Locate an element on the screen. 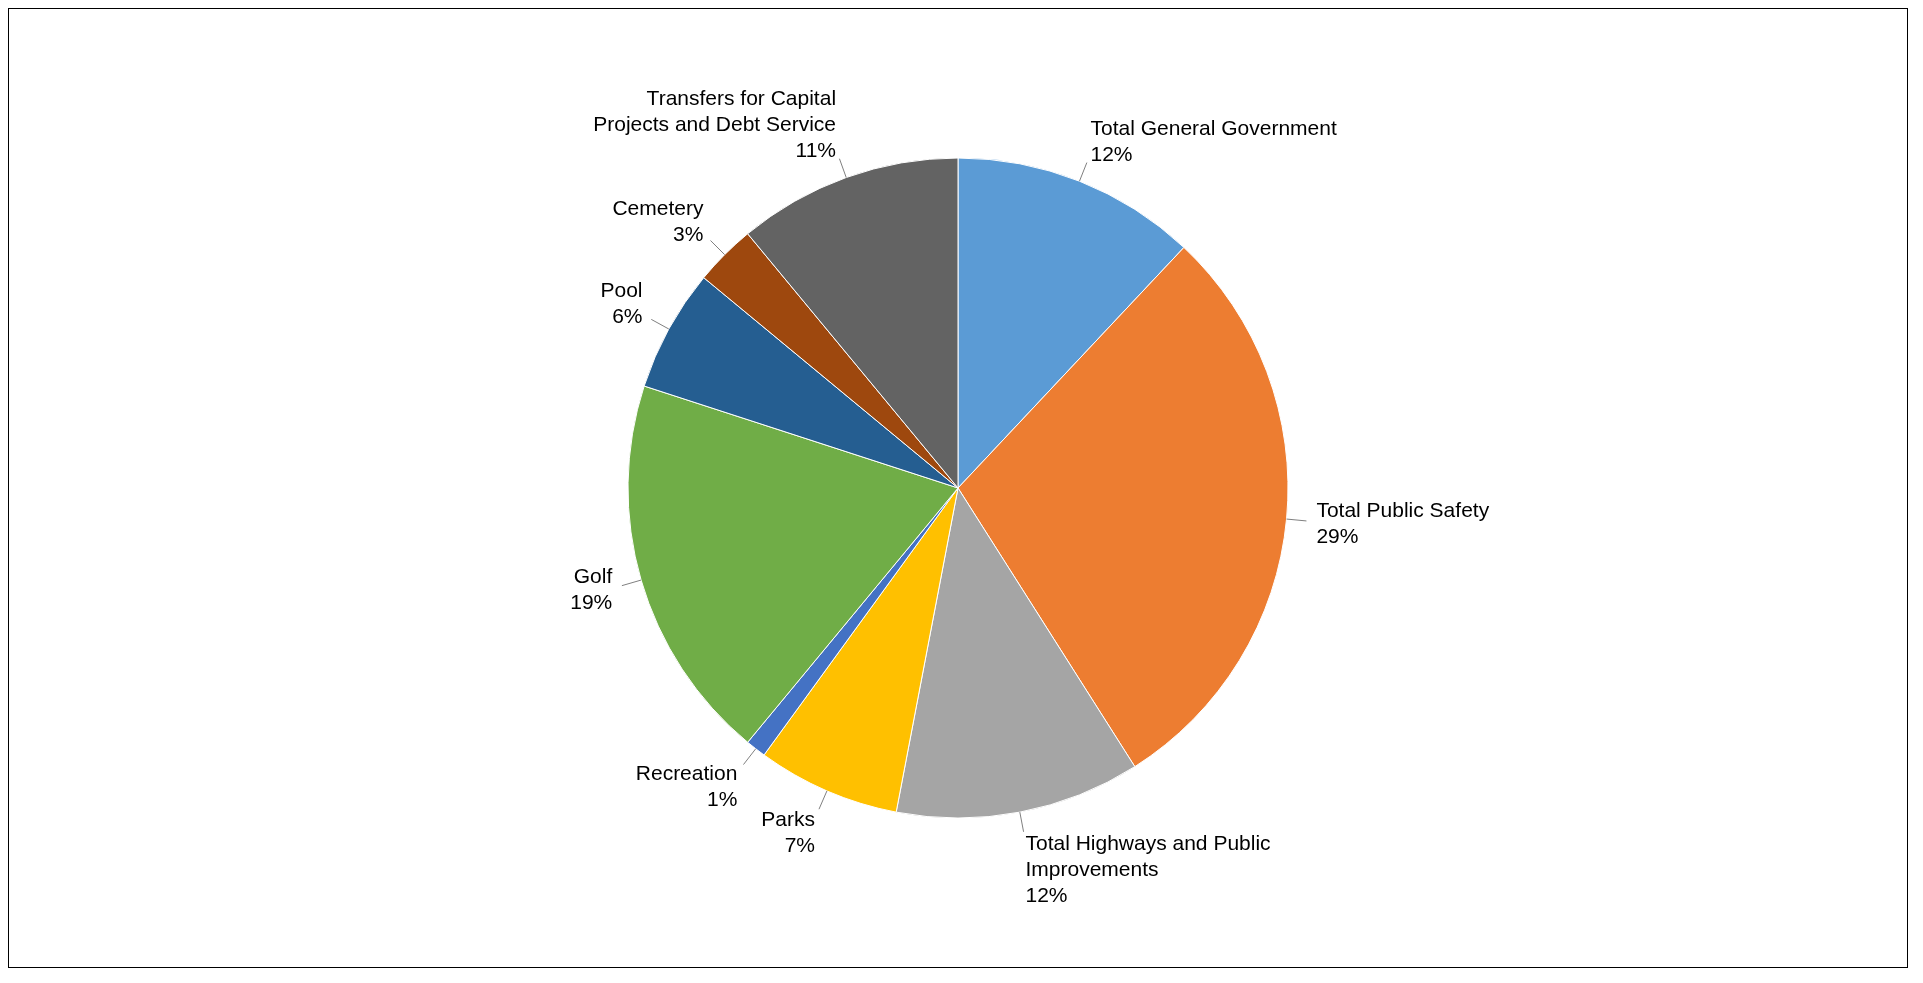 The height and width of the screenshot is (983, 1923). slice-label: Total Public Safety is located at coordinates (1403, 509).